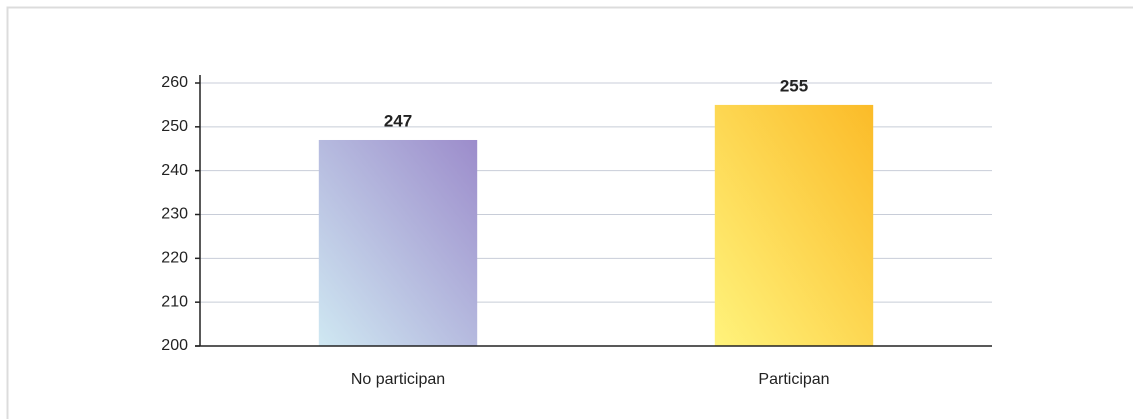  What do you see at coordinates (398, 379) in the screenshot?
I see `x-tick-label: No participan` at bounding box center [398, 379].